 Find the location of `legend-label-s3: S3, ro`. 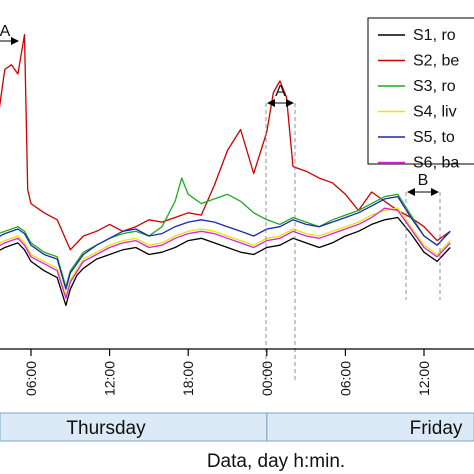

legend-label-s3: S3, ro is located at coordinates (434, 86).